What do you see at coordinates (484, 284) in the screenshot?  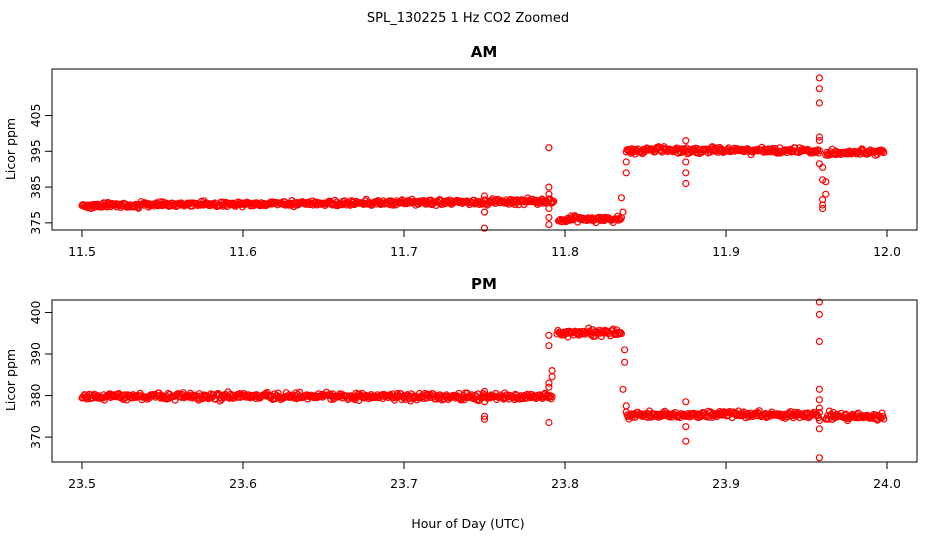 I see `pm-panel-title: PM` at bounding box center [484, 284].